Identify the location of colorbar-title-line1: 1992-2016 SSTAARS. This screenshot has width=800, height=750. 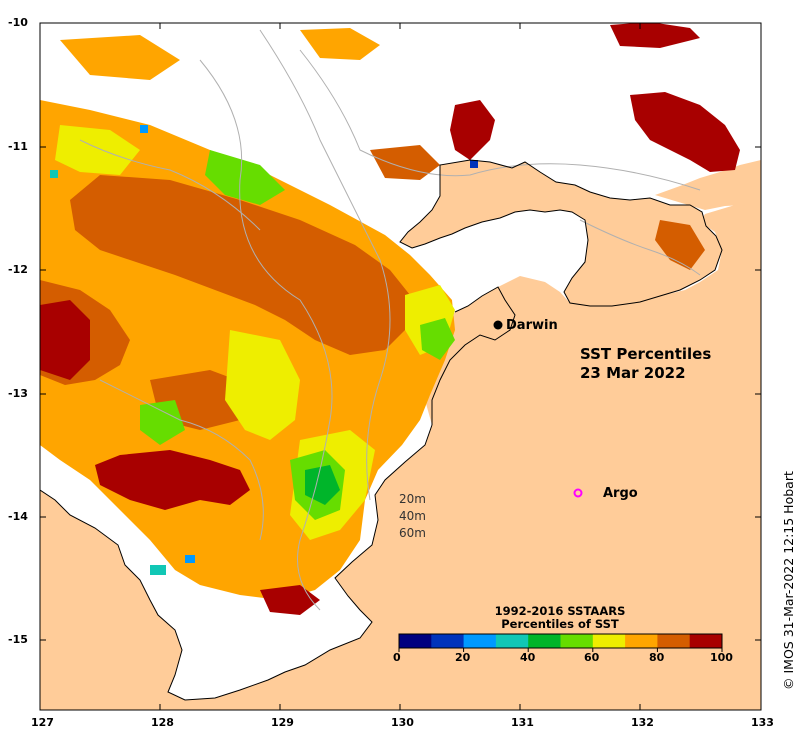
(560, 611).